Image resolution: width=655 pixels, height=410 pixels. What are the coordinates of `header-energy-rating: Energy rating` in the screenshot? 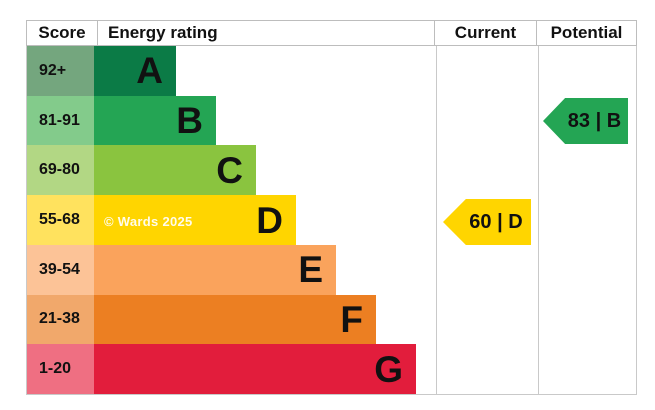 It's located at (265, 33).